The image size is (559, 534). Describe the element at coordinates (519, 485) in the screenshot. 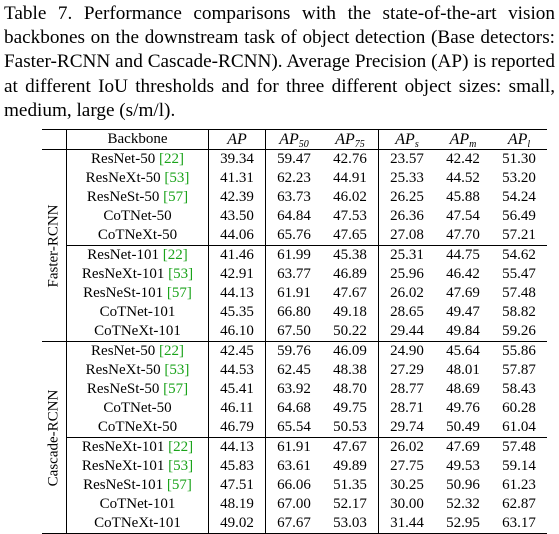

I see `value-cell: 61.23` at that location.